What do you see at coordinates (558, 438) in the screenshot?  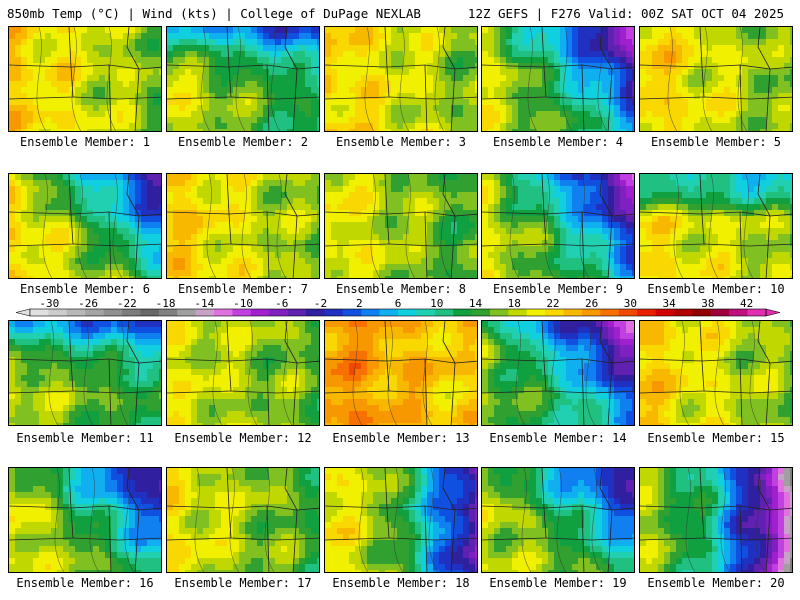 I see `ensemble-member-label: Ensemble Member: 14` at bounding box center [558, 438].